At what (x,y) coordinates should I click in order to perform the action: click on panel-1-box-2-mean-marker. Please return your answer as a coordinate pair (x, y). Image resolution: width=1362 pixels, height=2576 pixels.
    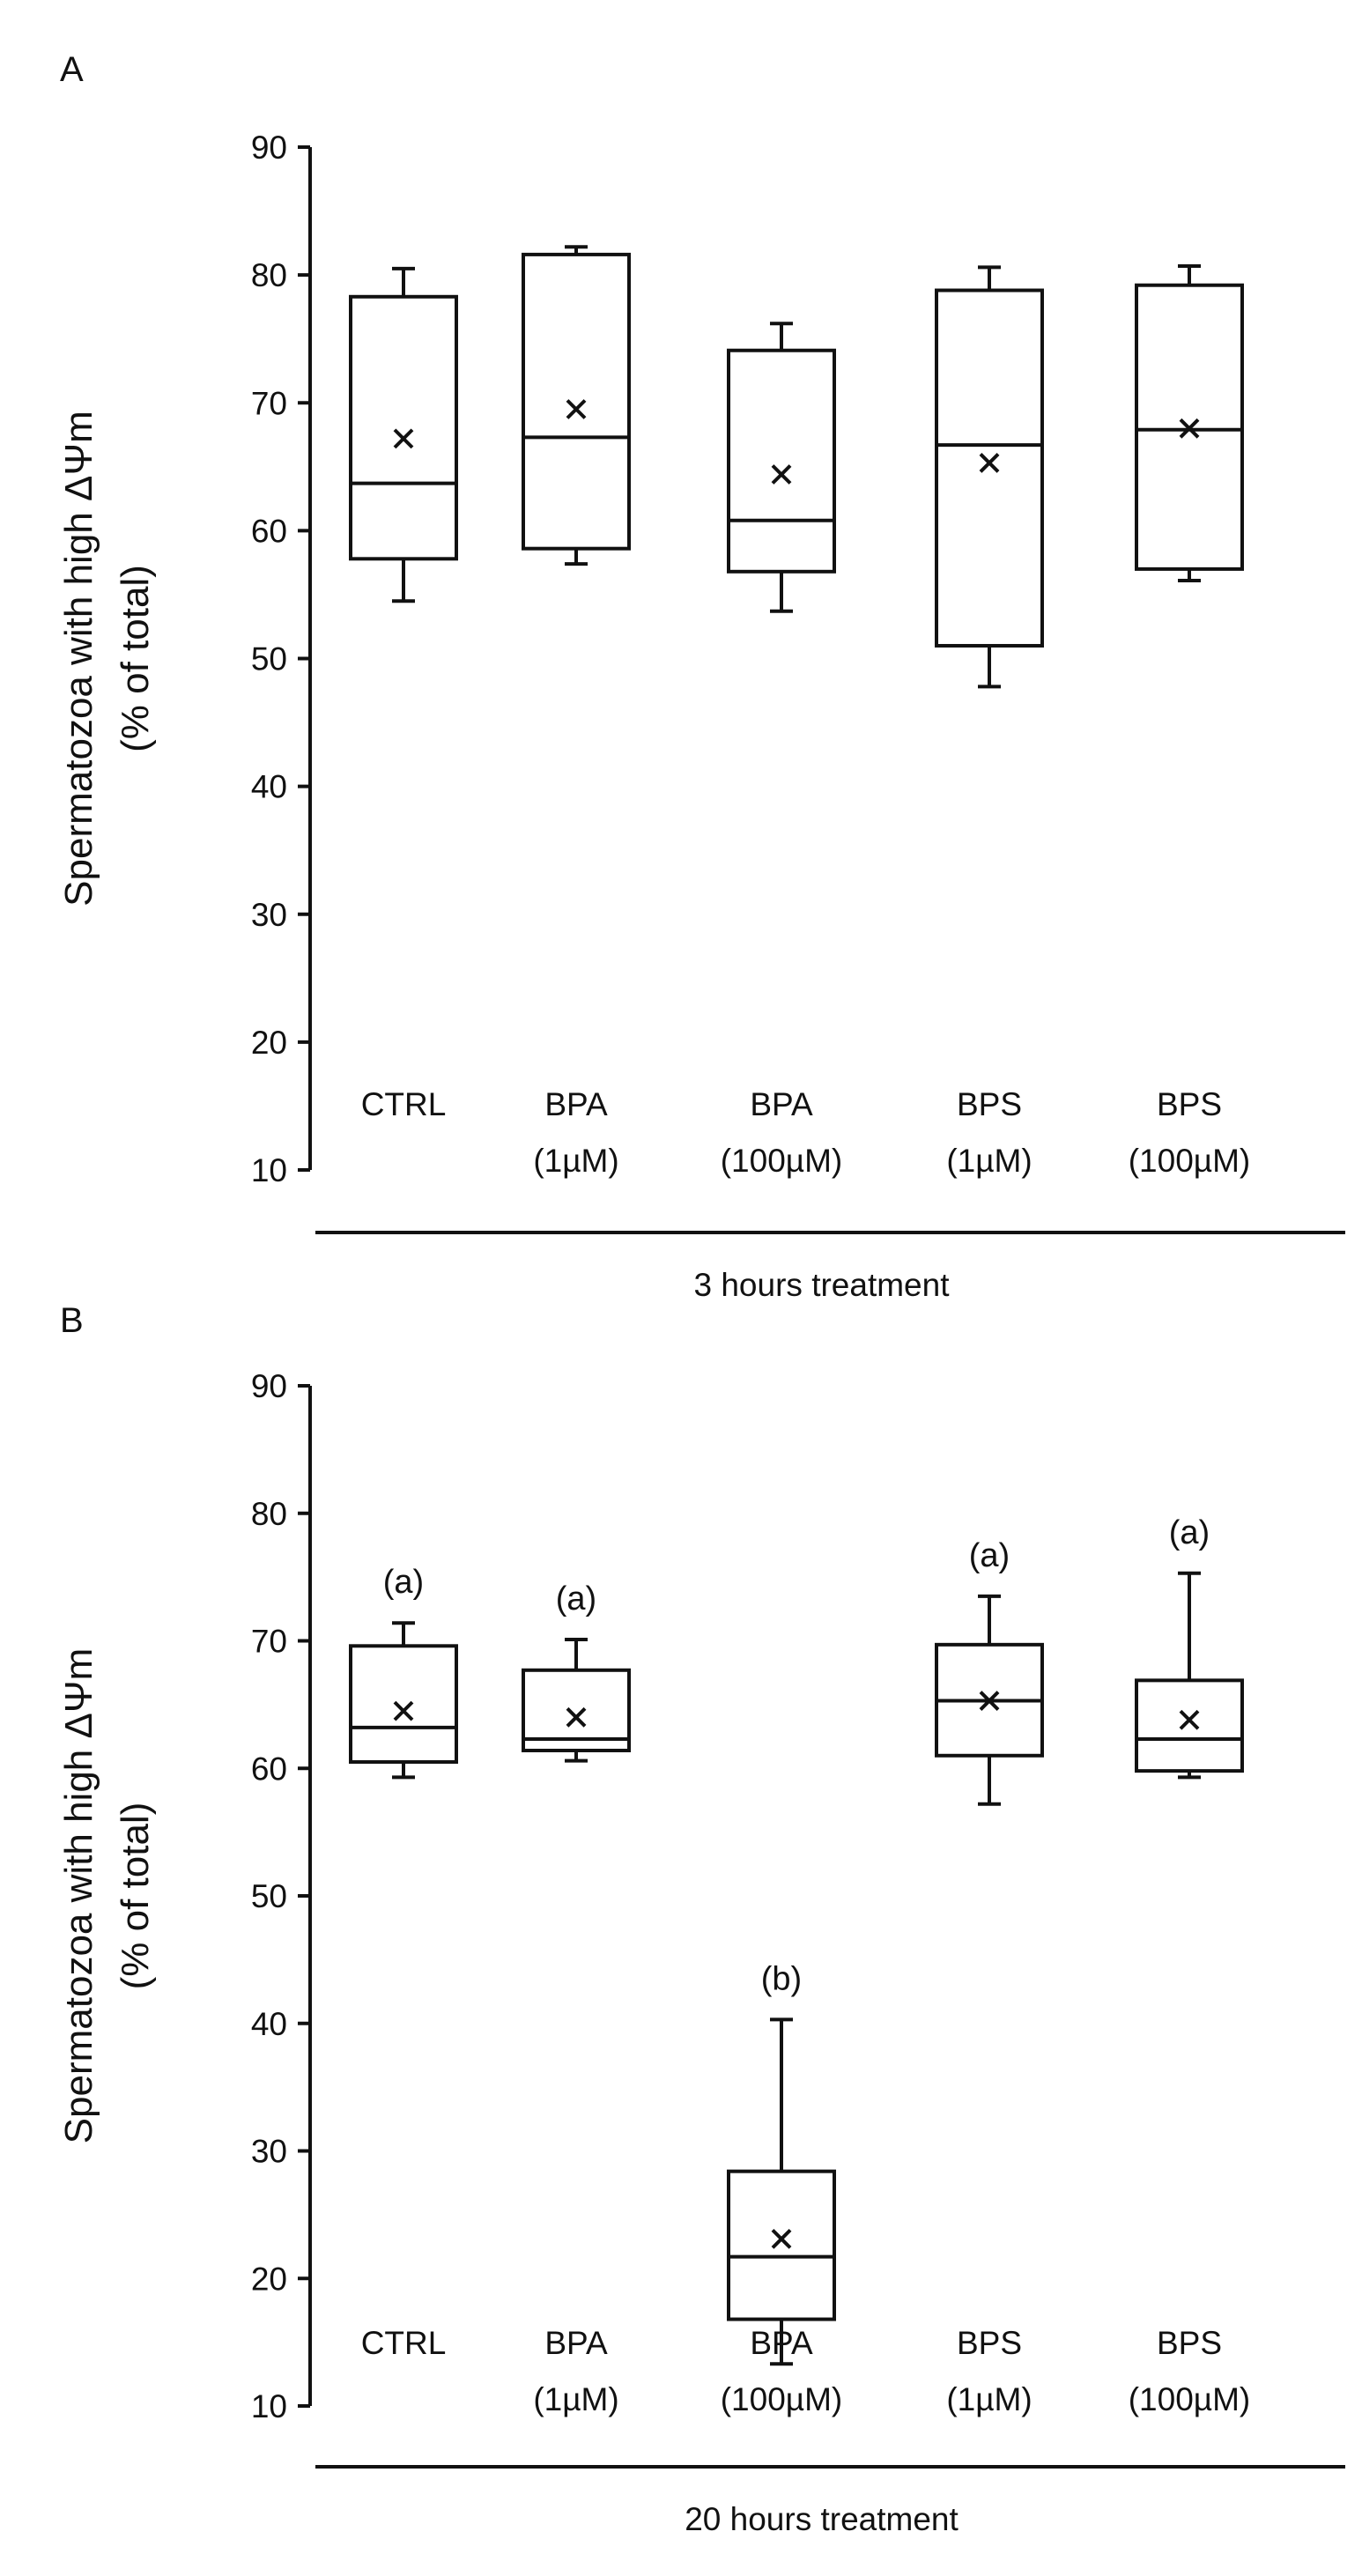
    Looking at the image, I should click on (781, 2238).